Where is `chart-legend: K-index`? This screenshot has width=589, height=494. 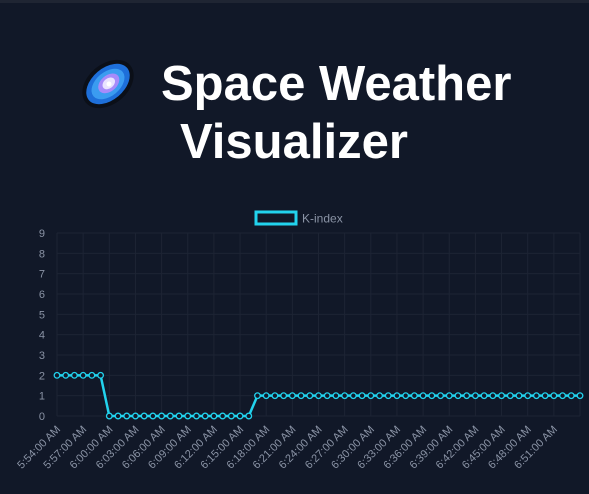
chart-legend: K-index is located at coordinates (298, 218).